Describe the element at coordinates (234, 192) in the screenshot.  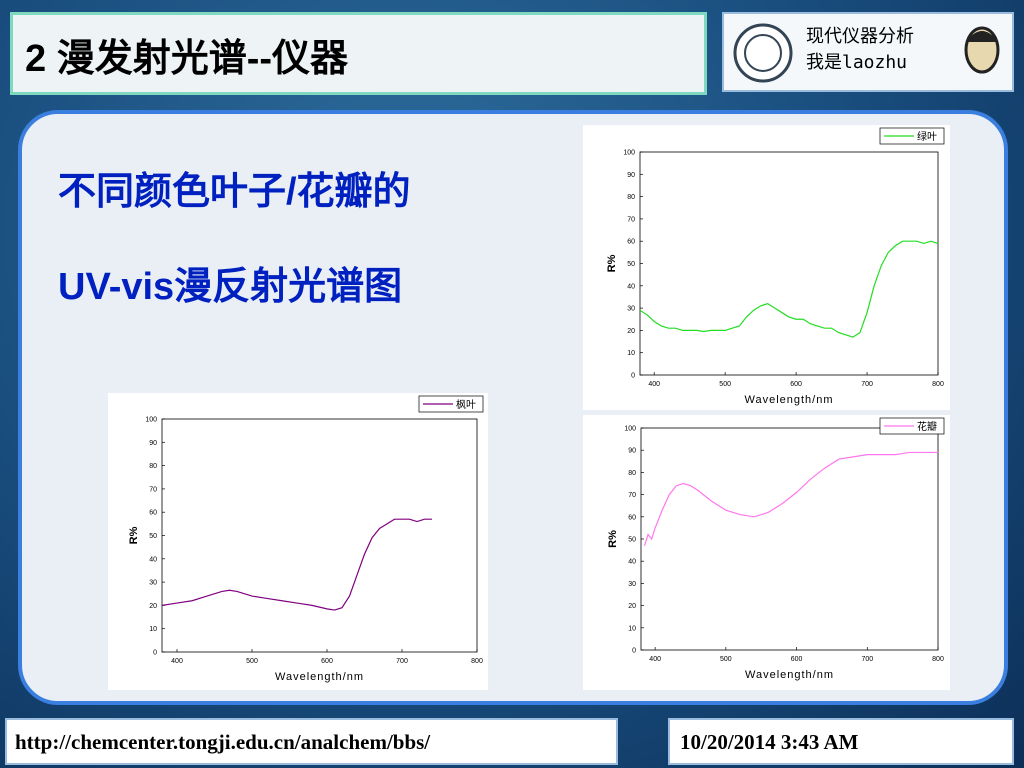
I see `heading-line: 不同颜色叶子/花瓣的` at that location.